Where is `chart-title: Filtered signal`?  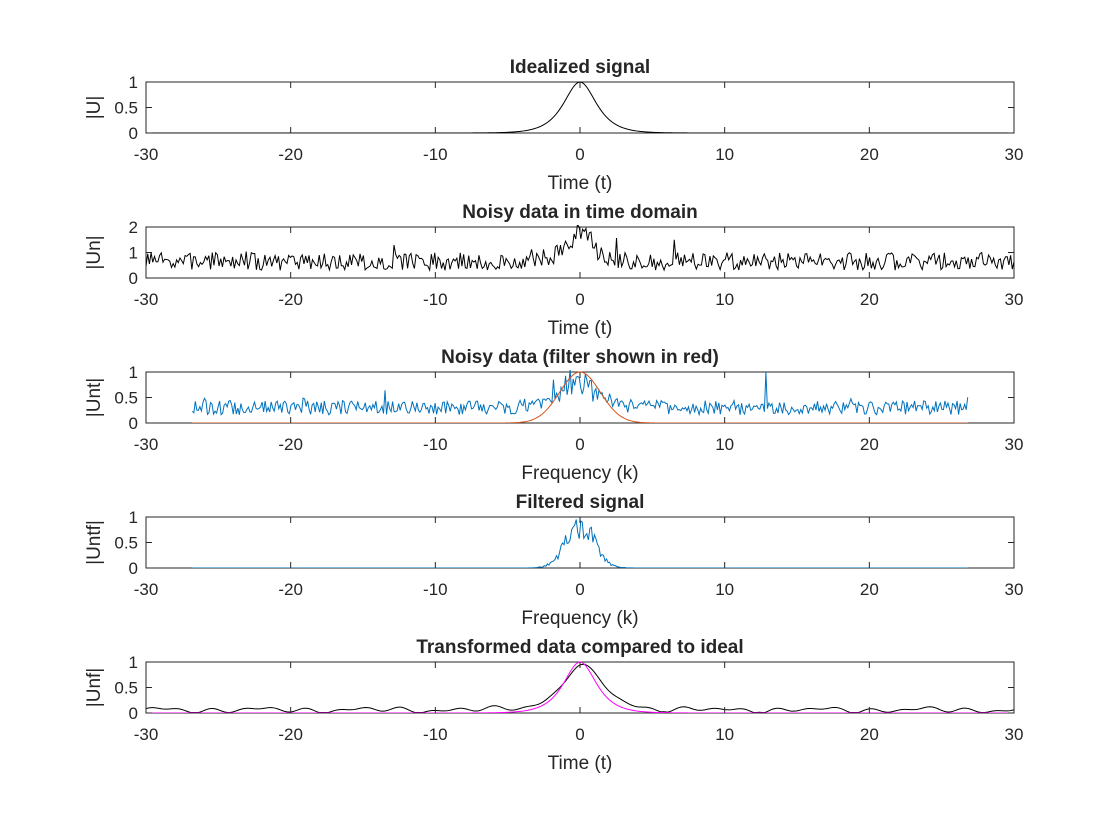
chart-title: Filtered signal is located at coordinates (580, 502).